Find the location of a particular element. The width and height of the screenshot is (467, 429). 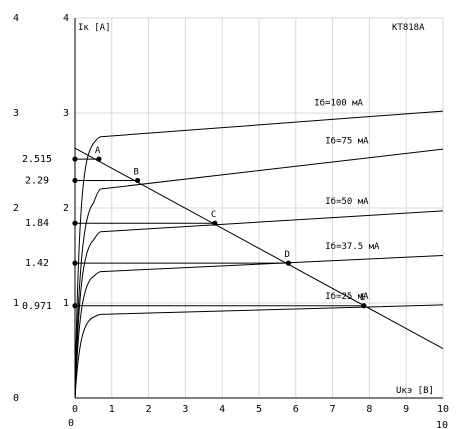

x-tick-label: 7 is located at coordinates (333, 409).